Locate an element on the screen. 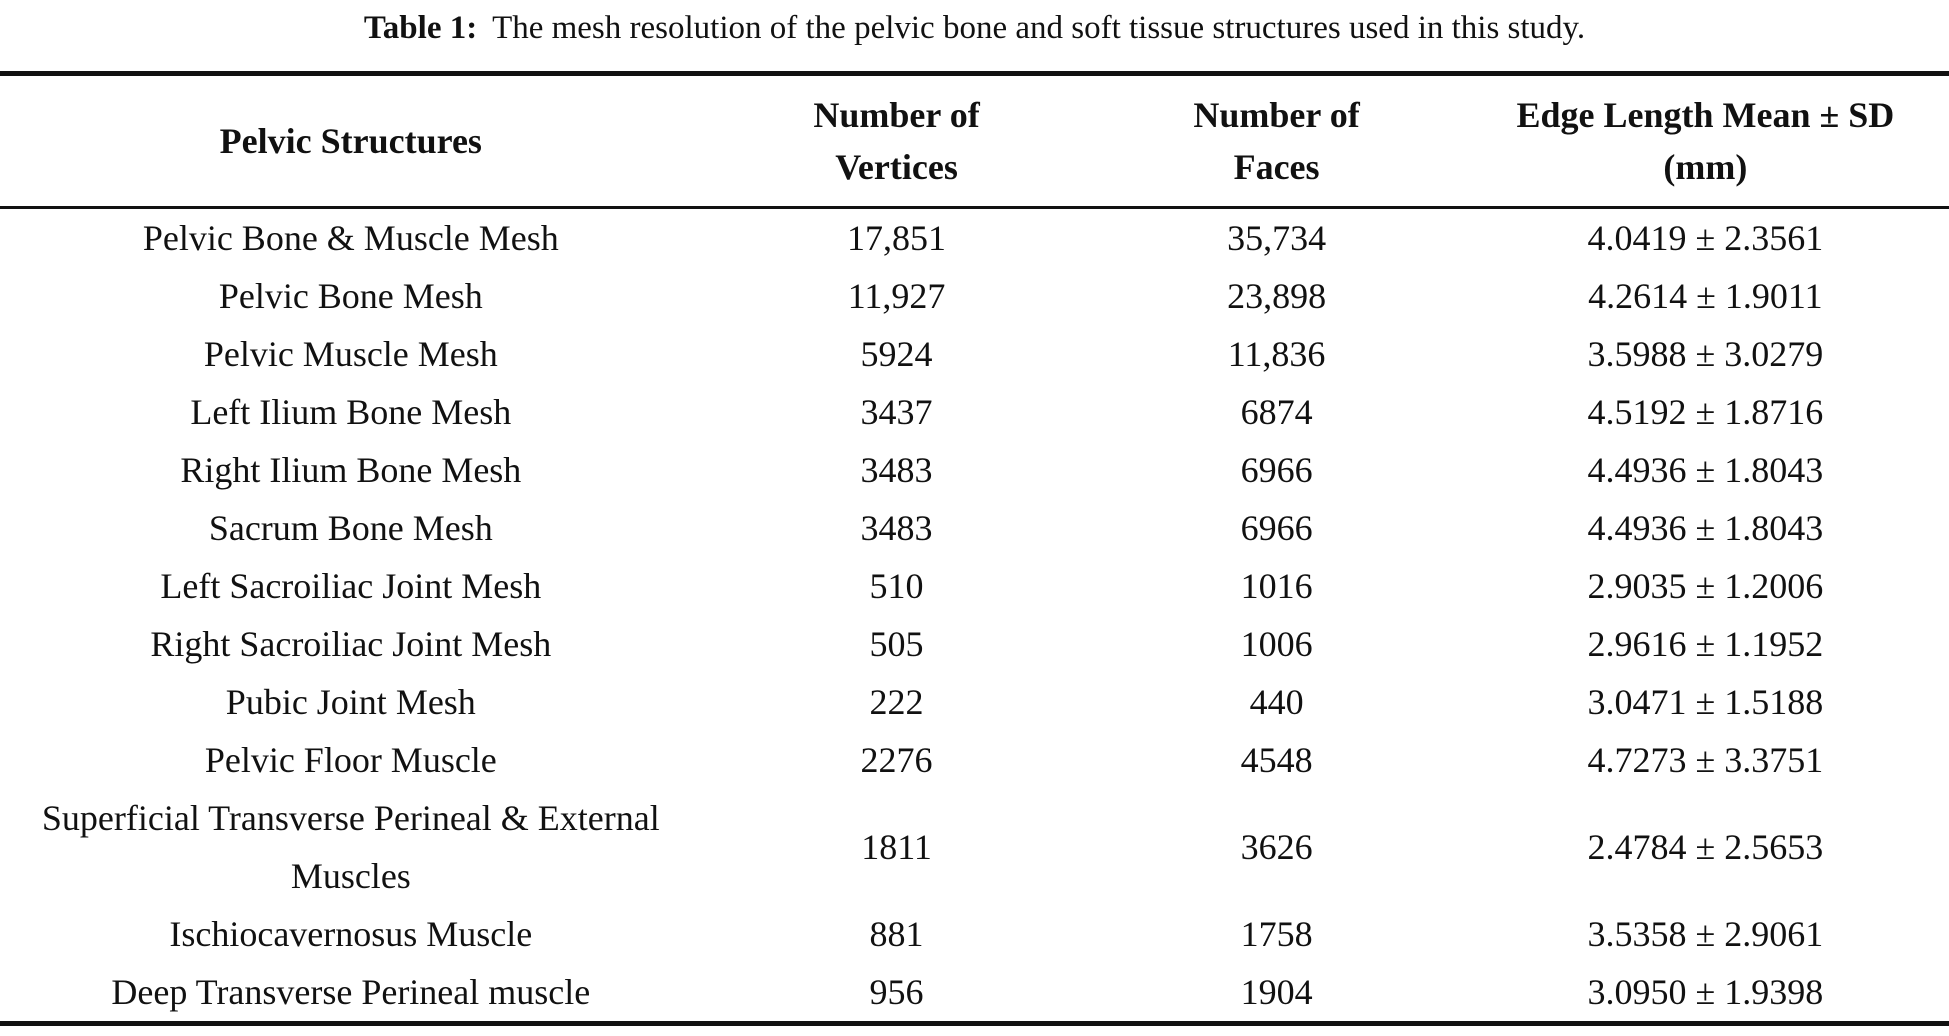 This screenshot has height=1036, width=1949. edge-length-cell: 4.0419 ± 2.3561 is located at coordinates (1705, 238).